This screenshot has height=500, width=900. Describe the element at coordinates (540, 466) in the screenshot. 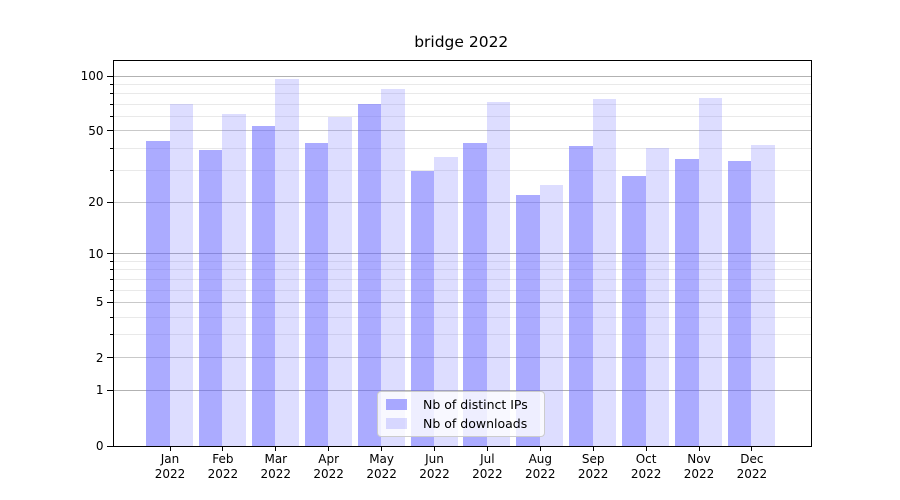

I see `x-tick-label: Aug 2022` at that location.